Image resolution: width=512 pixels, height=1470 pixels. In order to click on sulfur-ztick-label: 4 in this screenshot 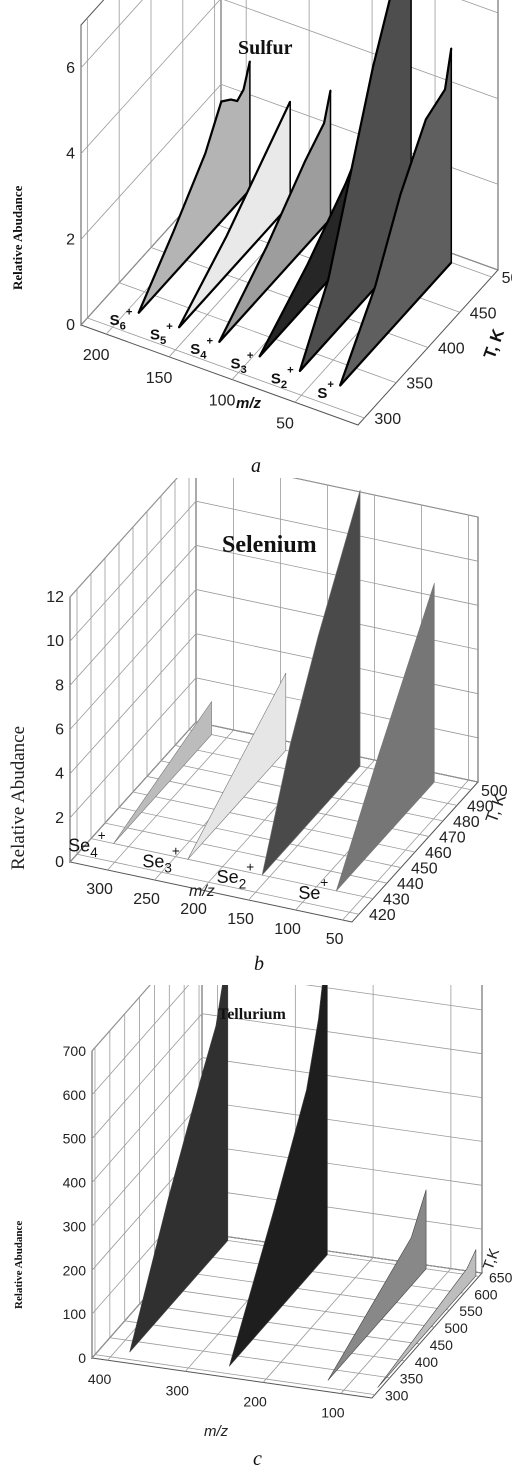, I will do `click(70, 154)`.